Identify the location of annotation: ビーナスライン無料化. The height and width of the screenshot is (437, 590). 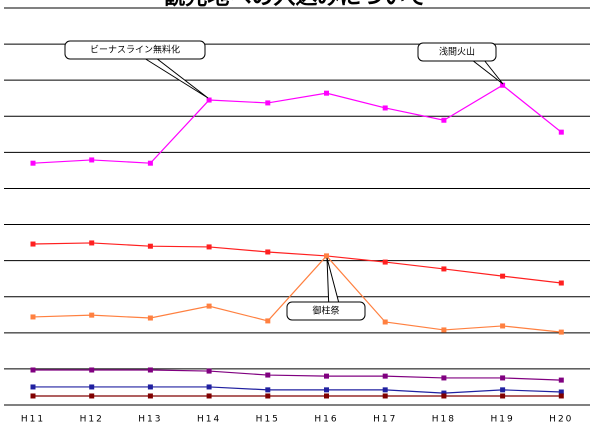
(135, 50).